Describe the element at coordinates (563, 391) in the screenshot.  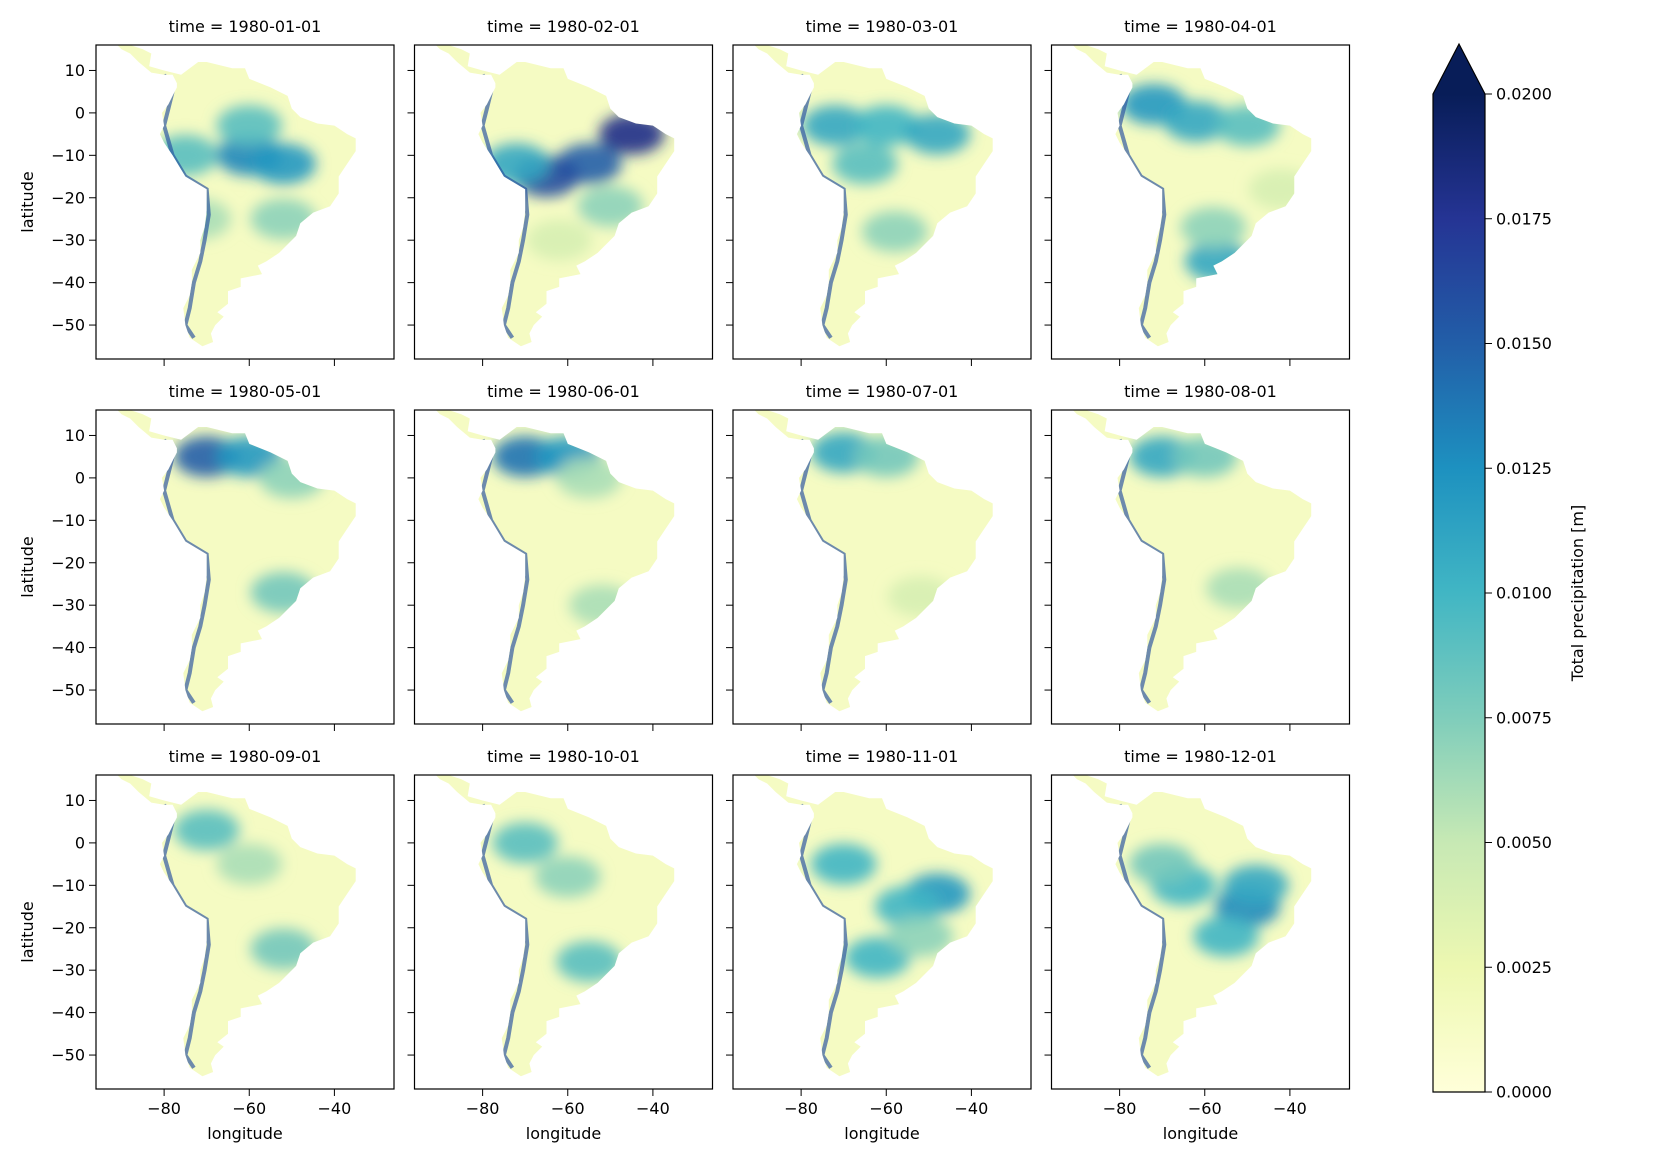
I see `panel-title: time = 1980-06-01` at that location.